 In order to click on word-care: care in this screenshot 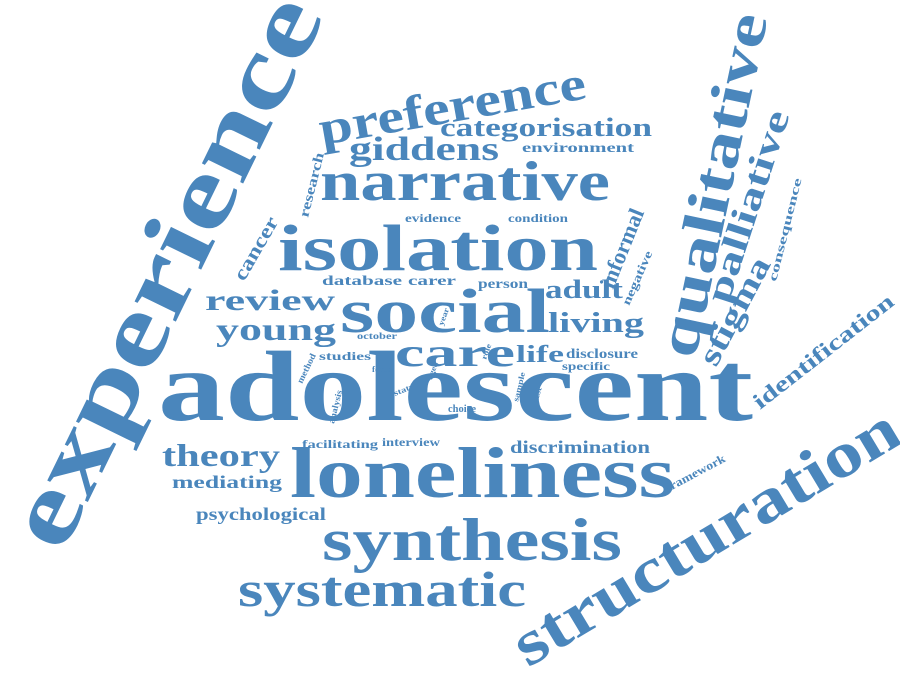, I will do `click(455, 352)`.